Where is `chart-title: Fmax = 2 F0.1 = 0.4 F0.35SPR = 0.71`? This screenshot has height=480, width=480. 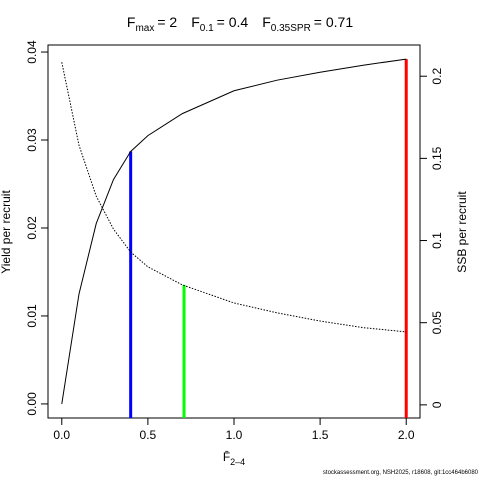
chart-title: Fmax = 2 F0.1 = 0.4 F0.35SPR = 0.71 is located at coordinates (240, 24).